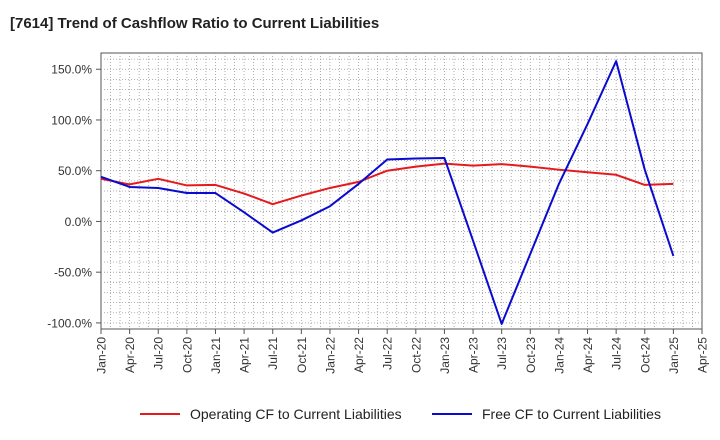 The width and height of the screenshot is (720, 440). What do you see at coordinates (216, 355) in the screenshot?
I see `x-tick-label: Jan-21` at bounding box center [216, 355].